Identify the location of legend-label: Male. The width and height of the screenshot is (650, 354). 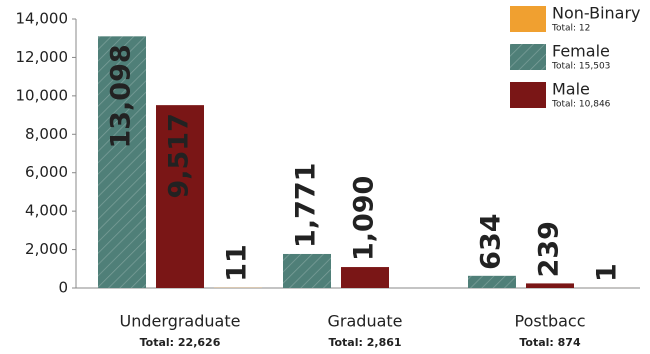
(571, 89).